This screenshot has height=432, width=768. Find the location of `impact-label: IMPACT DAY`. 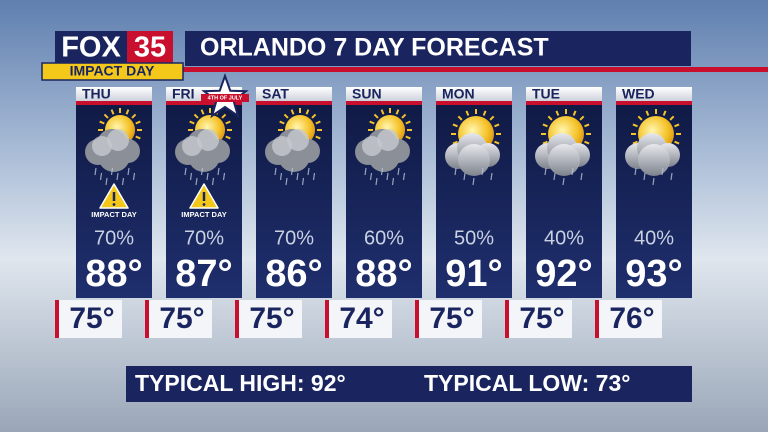

impact-label: IMPACT DAY is located at coordinates (203, 214).